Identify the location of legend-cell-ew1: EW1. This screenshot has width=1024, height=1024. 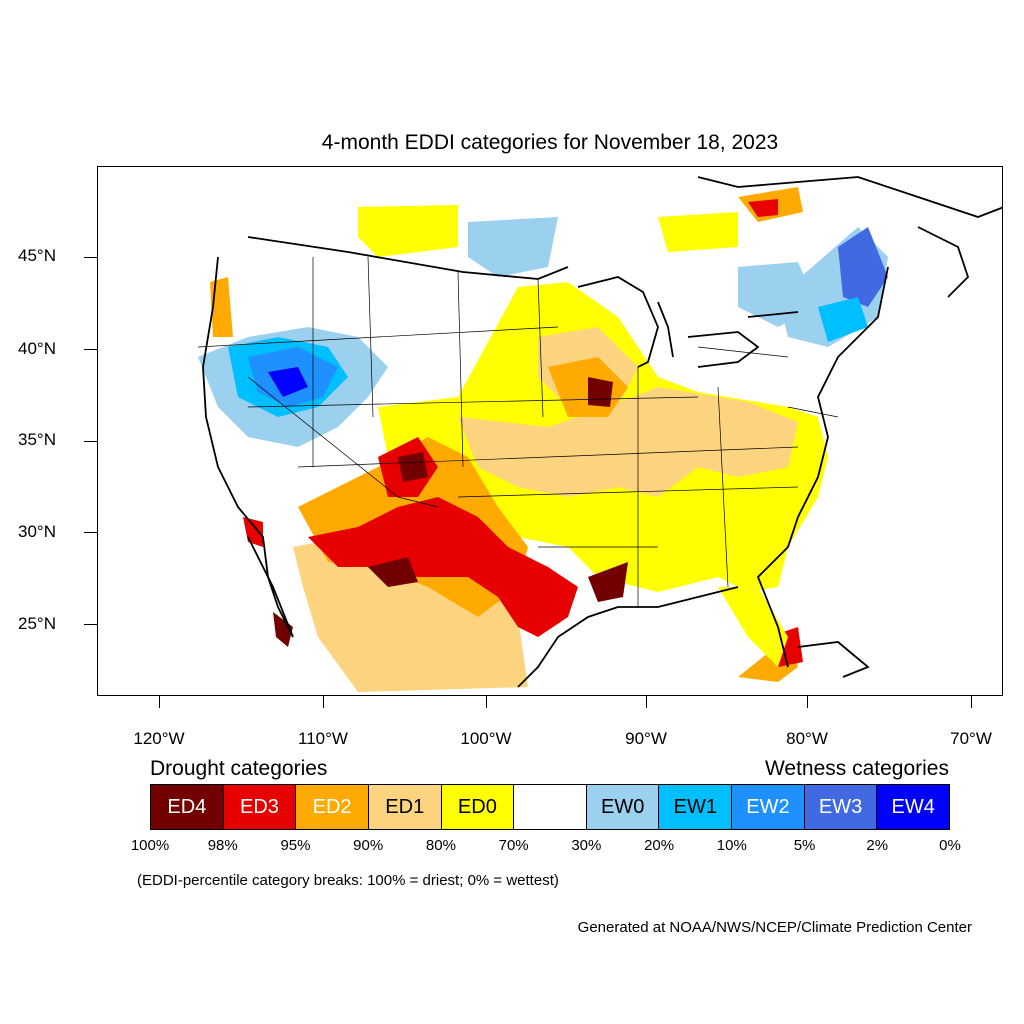
(696, 807).